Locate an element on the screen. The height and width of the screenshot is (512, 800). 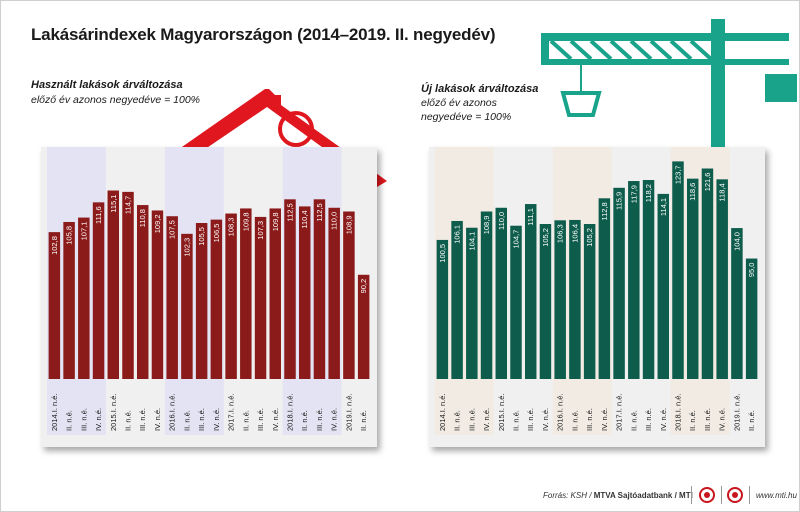
used-homes-value-label: 109,2 is located at coordinates (157, 223).